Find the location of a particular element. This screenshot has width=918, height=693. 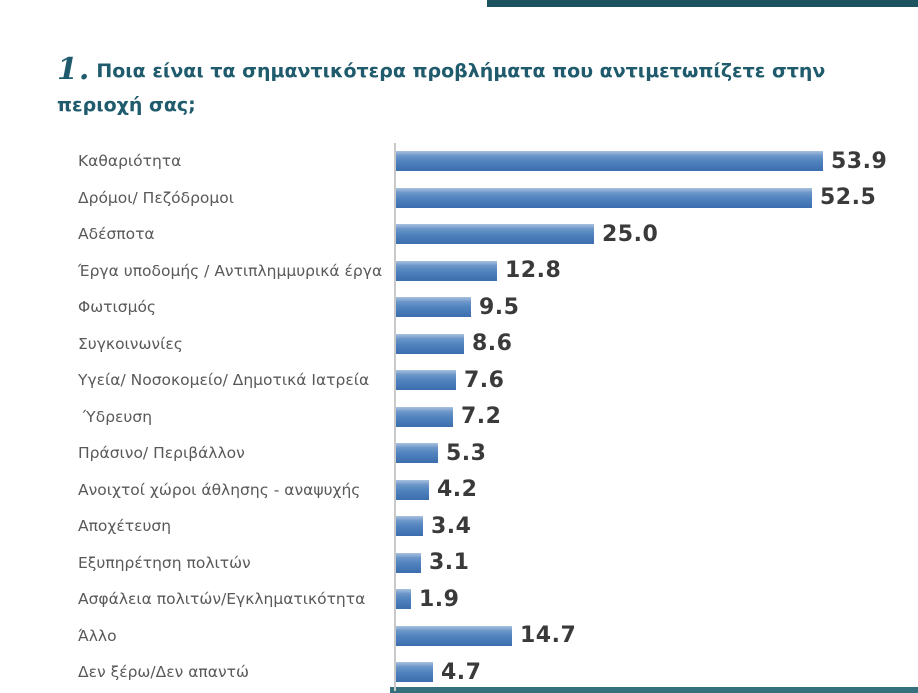

chart-row: Δρόμοι/ Πεζόδρομοι 52.5 is located at coordinates (480, 197).